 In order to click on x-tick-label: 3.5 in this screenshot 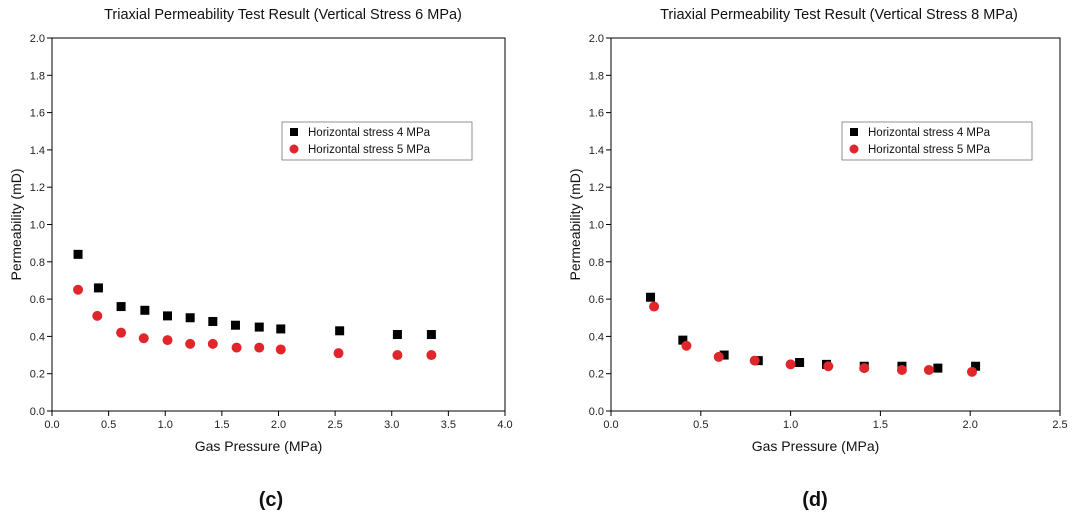, I will do `click(448, 425)`.